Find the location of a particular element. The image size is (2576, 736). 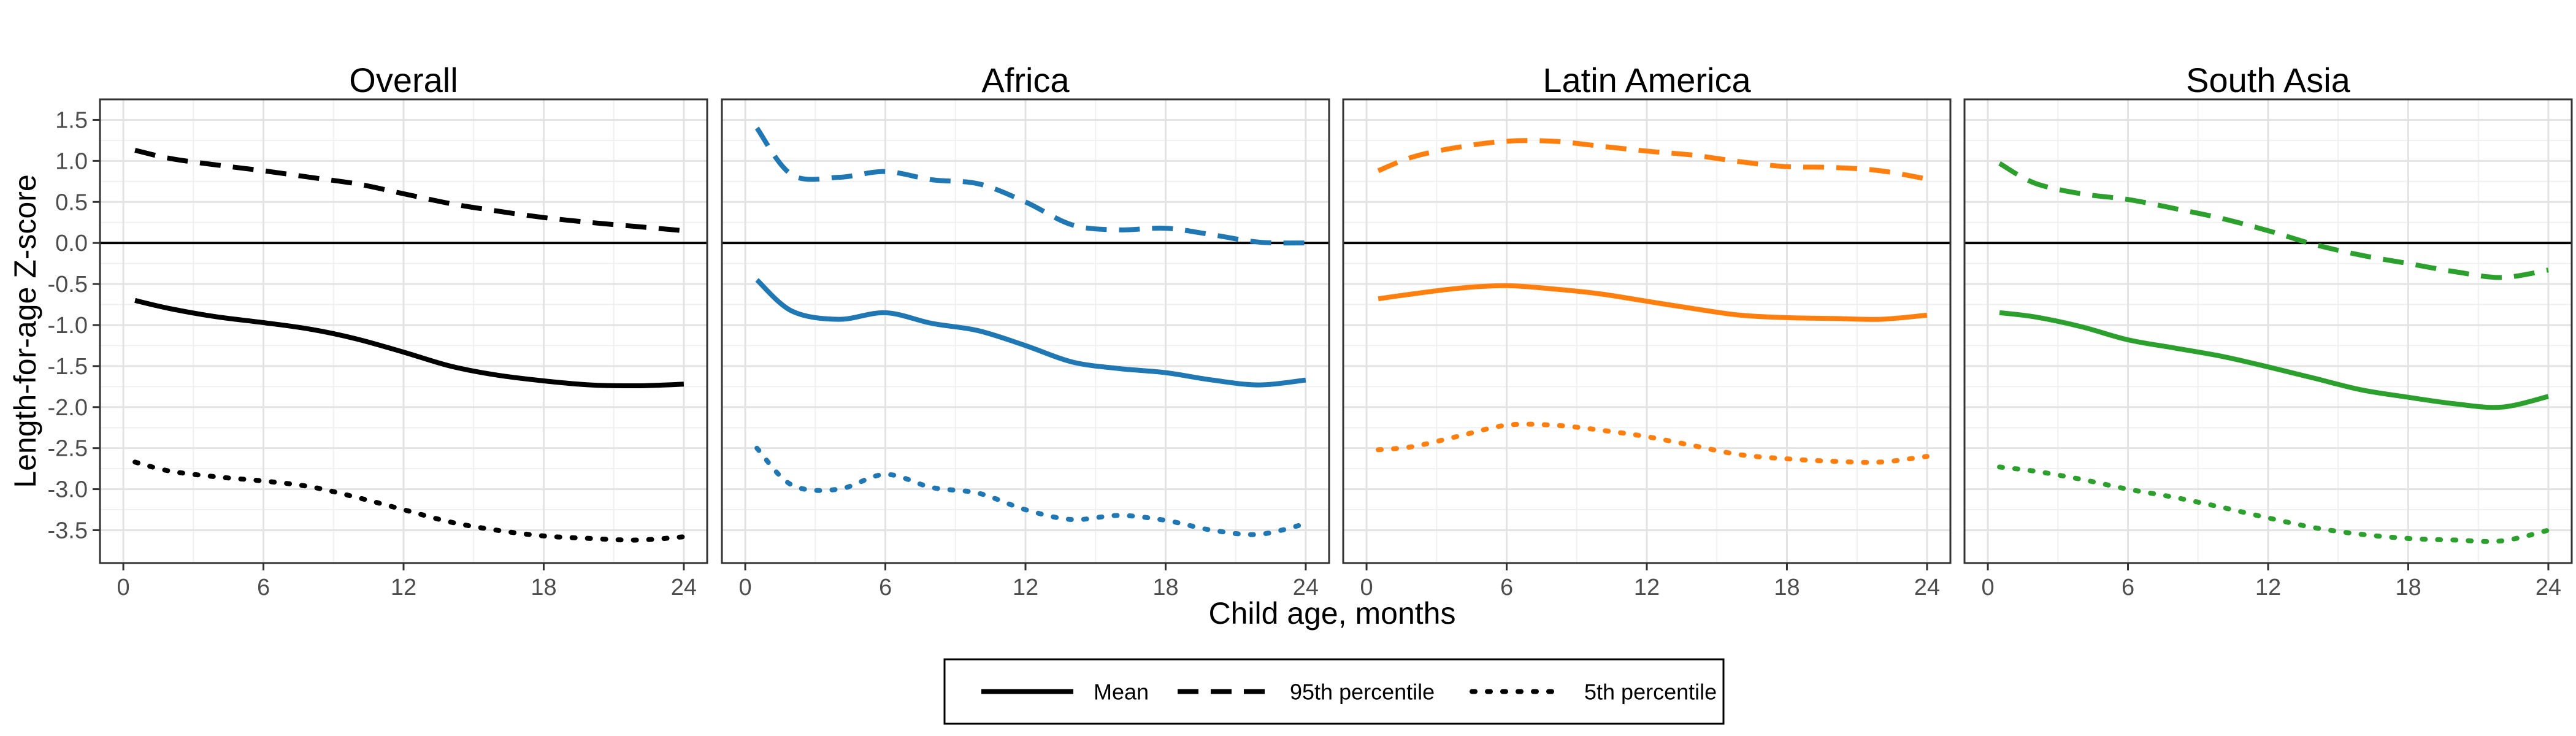

panel-title: Africa is located at coordinates (1025, 80).